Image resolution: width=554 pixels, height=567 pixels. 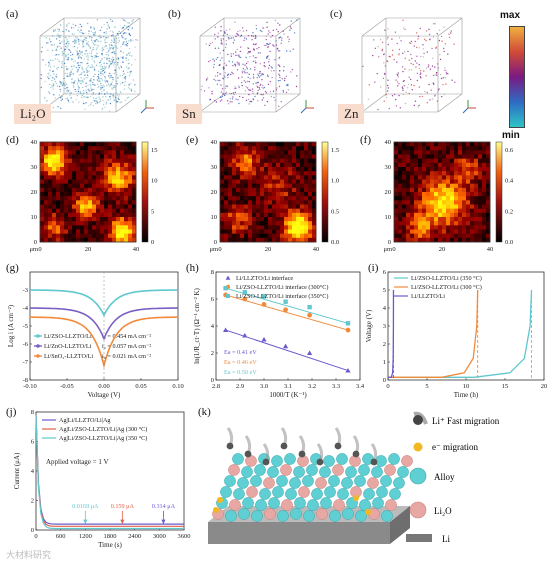 I want to click on cube-edge, so click(x=374, y=27).